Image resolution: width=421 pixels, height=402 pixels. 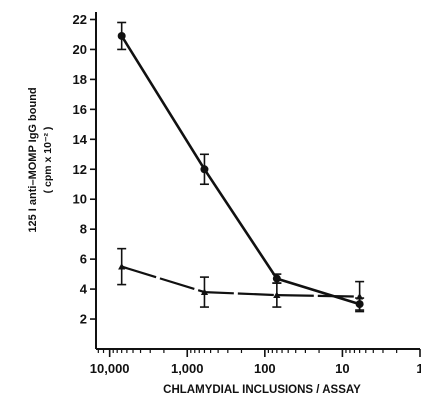 What do you see at coordinates (342, 368) in the screenshot?
I see `x-tick-label: 10` at bounding box center [342, 368].